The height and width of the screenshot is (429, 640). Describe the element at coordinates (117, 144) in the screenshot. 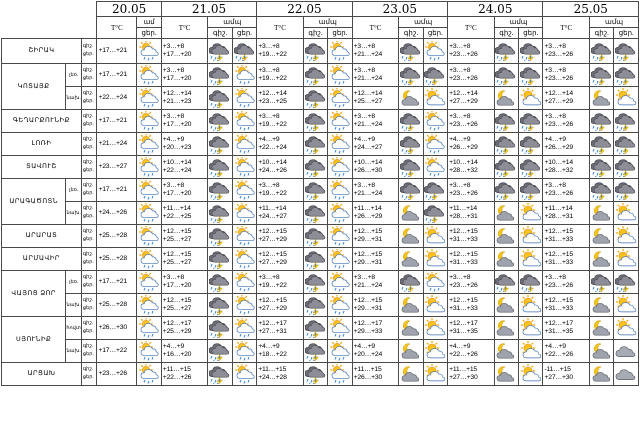

I see `temp-cell: +21…+24` at that location.